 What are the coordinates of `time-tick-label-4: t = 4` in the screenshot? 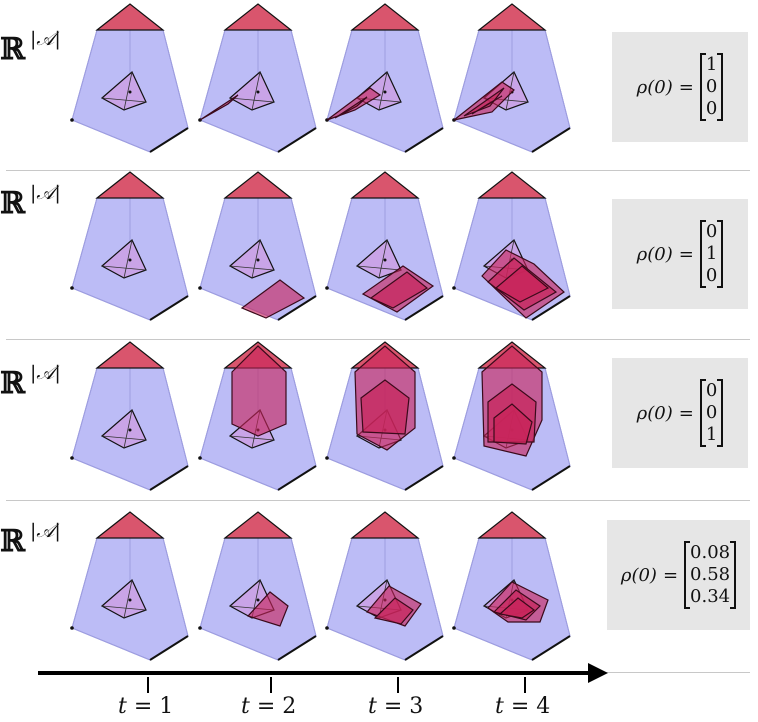 It's located at (522, 706).